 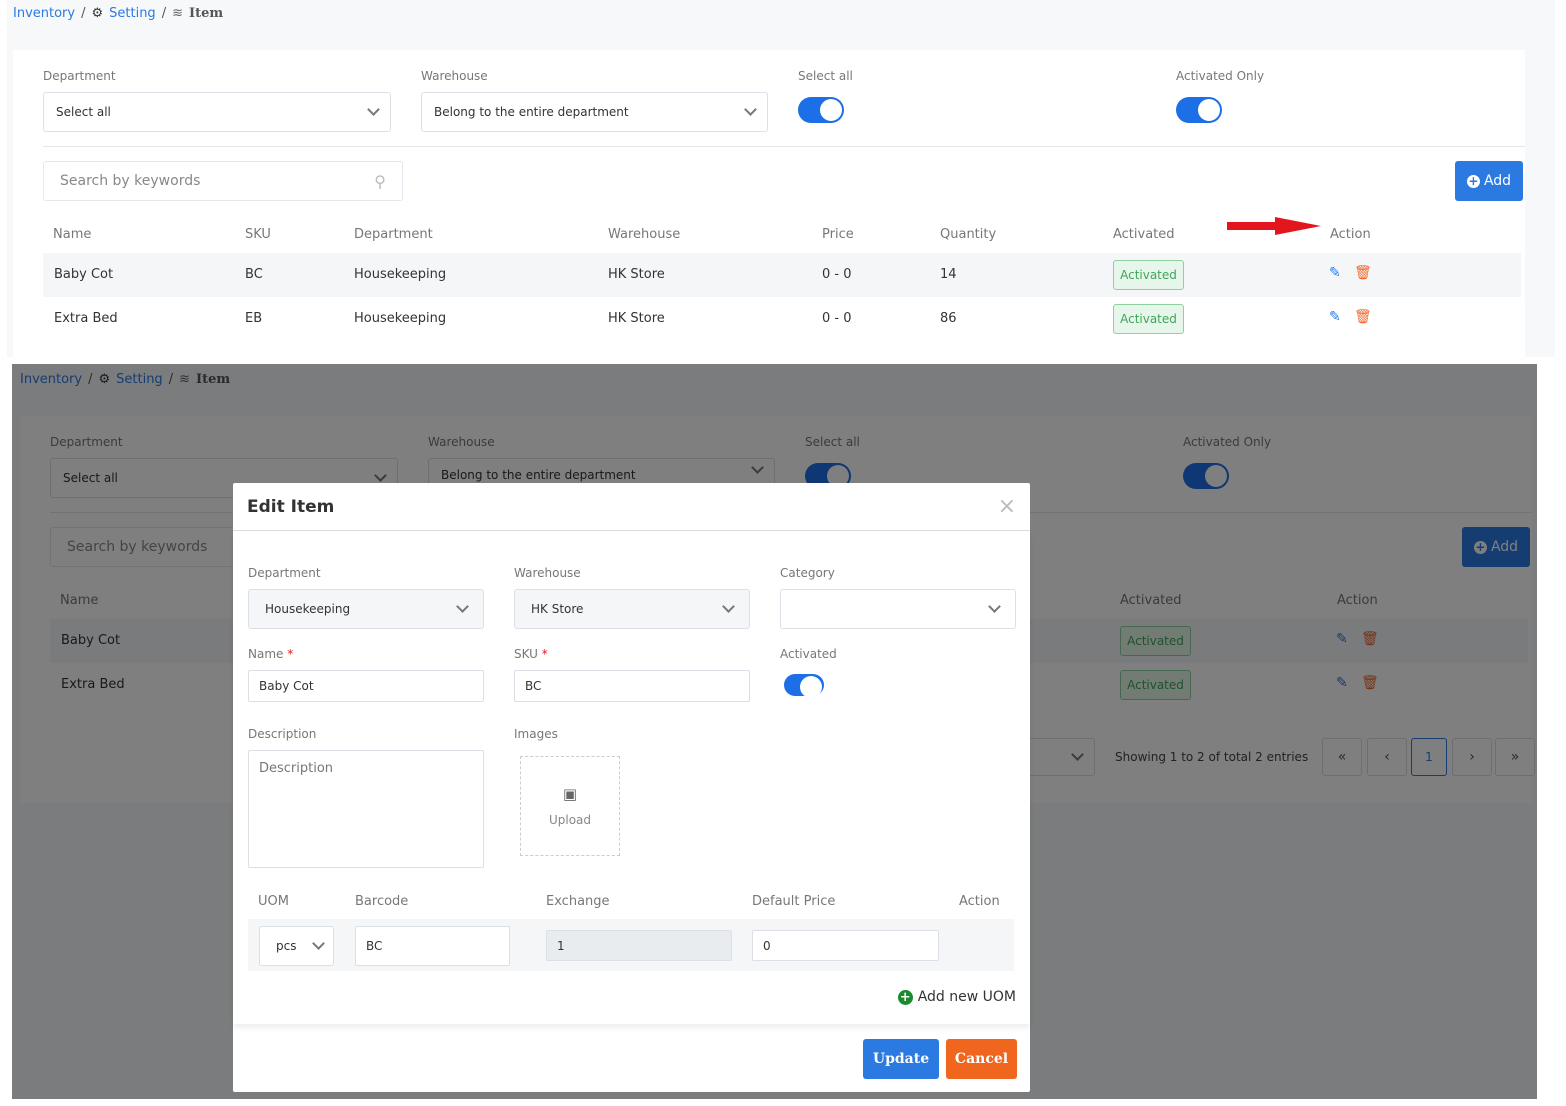 I want to click on warehouse-select: Belong to the entire department, so click(x=594, y=112).